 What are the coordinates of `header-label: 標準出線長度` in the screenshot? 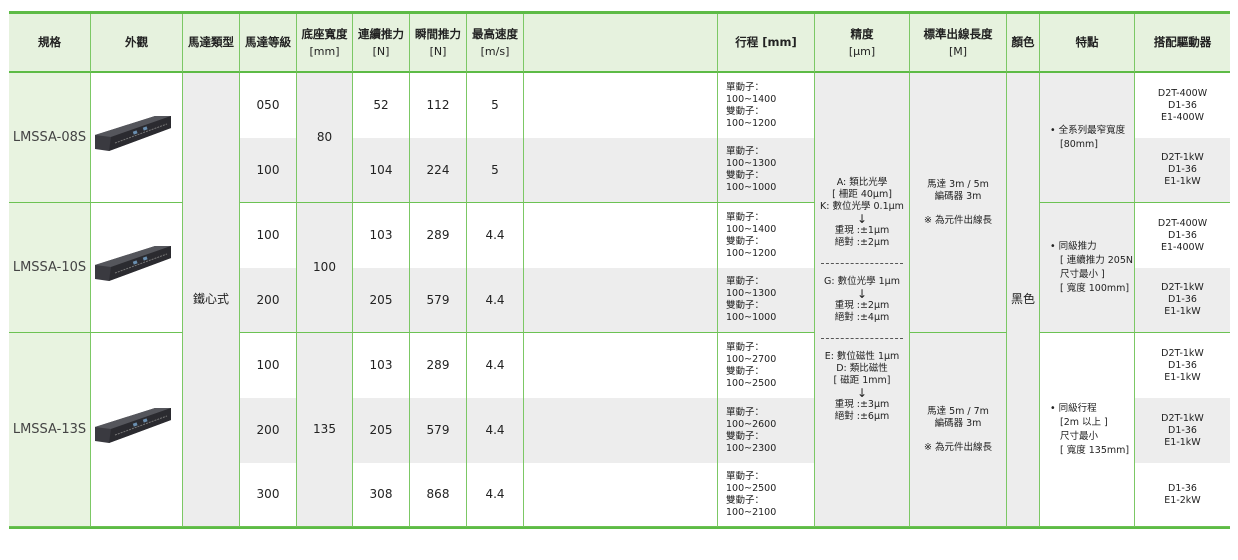 It's located at (958, 33).